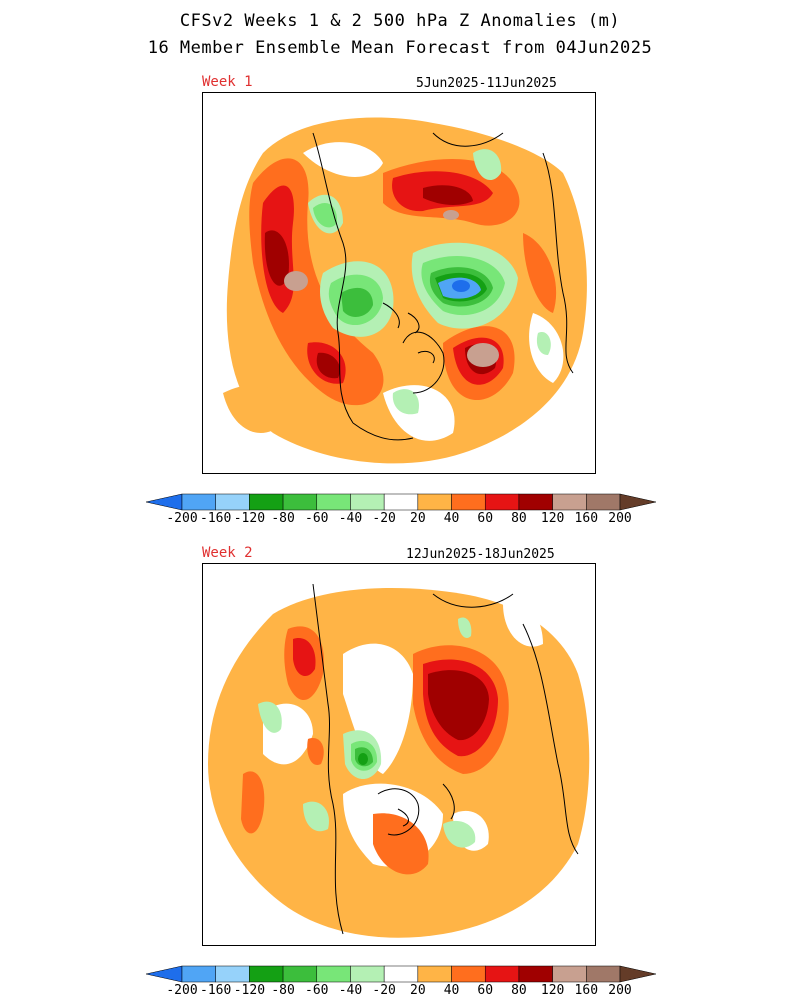  What do you see at coordinates (443, 286) in the screenshot?
I see `week1-coastlines` at bounding box center [443, 286].